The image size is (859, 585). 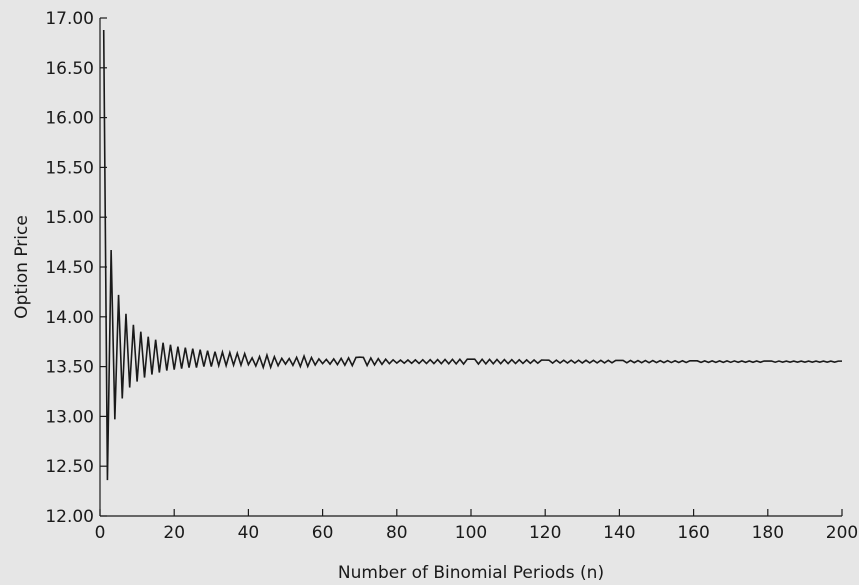 I want to click on y-tick-label: 13.00, so click(x=69, y=417).